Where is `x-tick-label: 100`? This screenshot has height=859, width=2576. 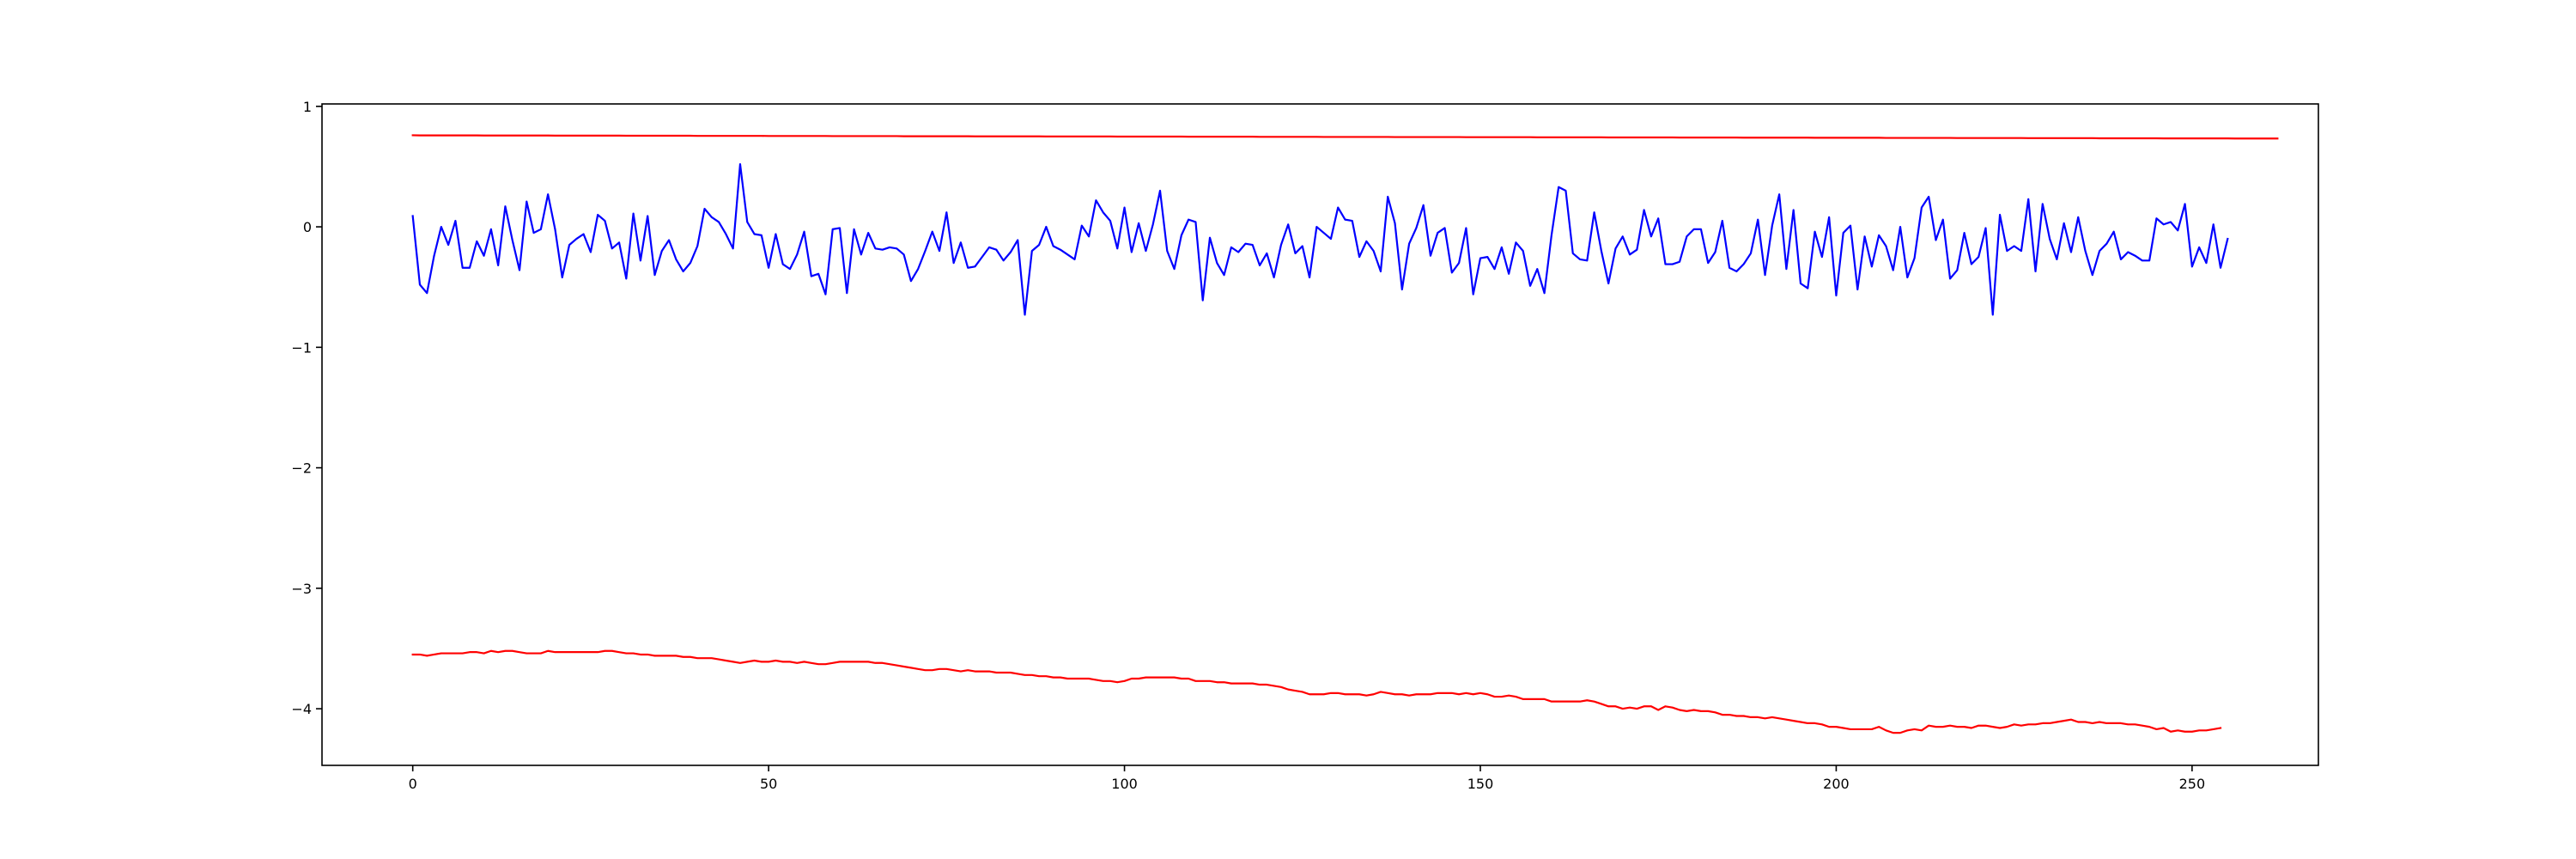
x-tick-label: 100 is located at coordinates (1124, 784).